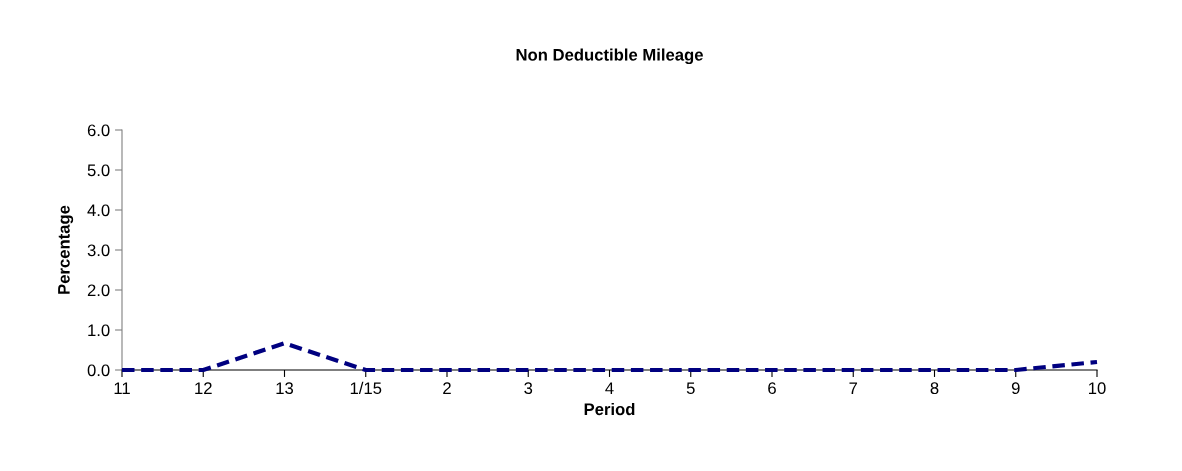 The image size is (1182, 471). What do you see at coordinates (609, 388) in the screenshot?
I see `x-tick-label: 4` at bounding box center [609, 388].